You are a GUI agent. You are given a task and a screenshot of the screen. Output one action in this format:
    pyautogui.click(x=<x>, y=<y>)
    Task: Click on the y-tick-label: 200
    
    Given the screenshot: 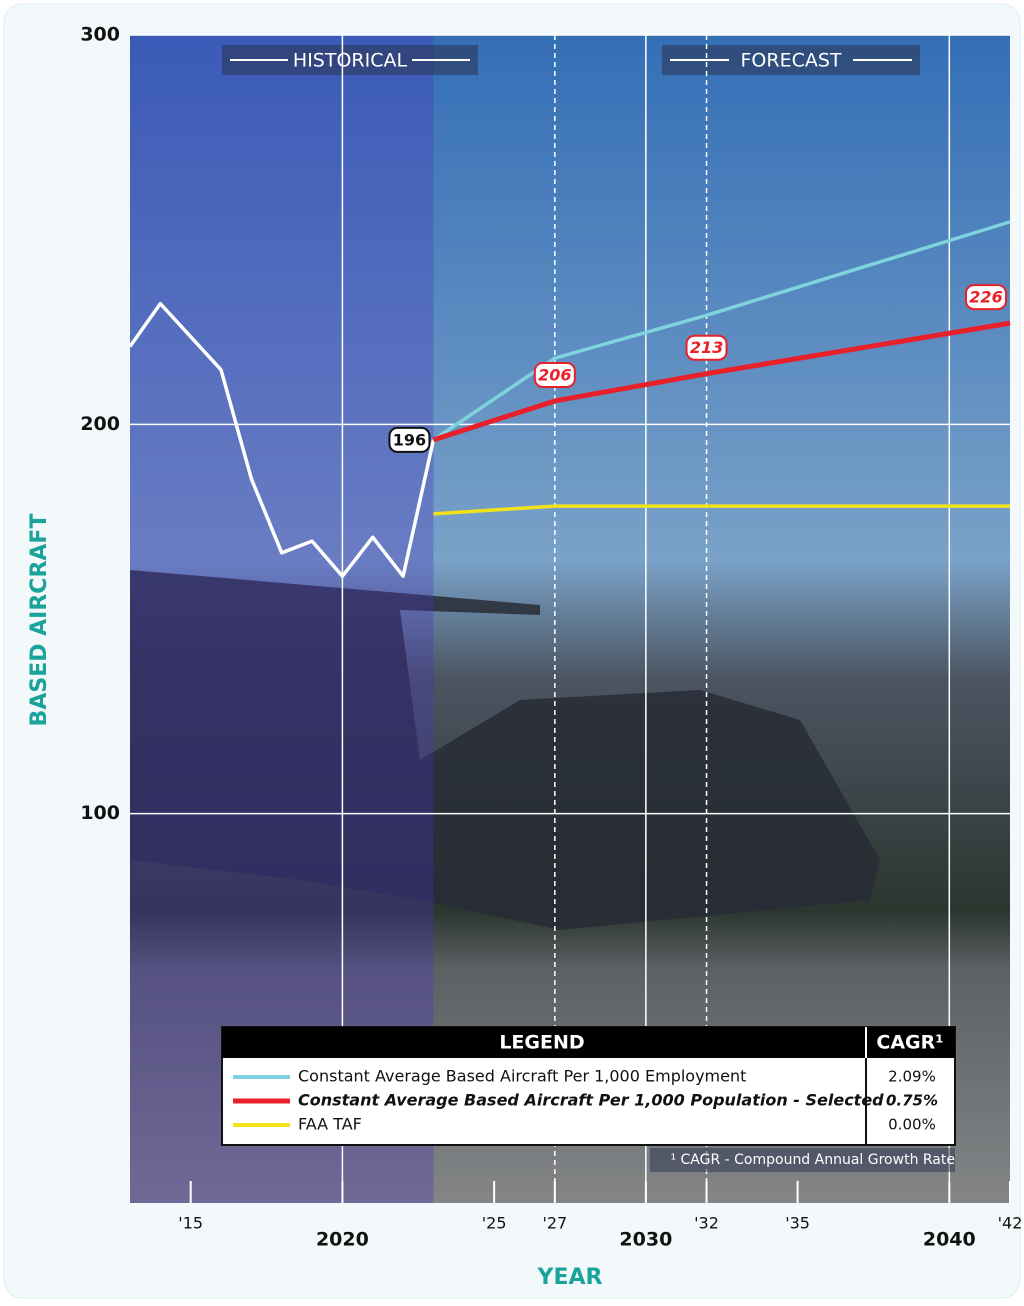 What is the action you would take?
    pyautogui.click(x=100, y=424)
    